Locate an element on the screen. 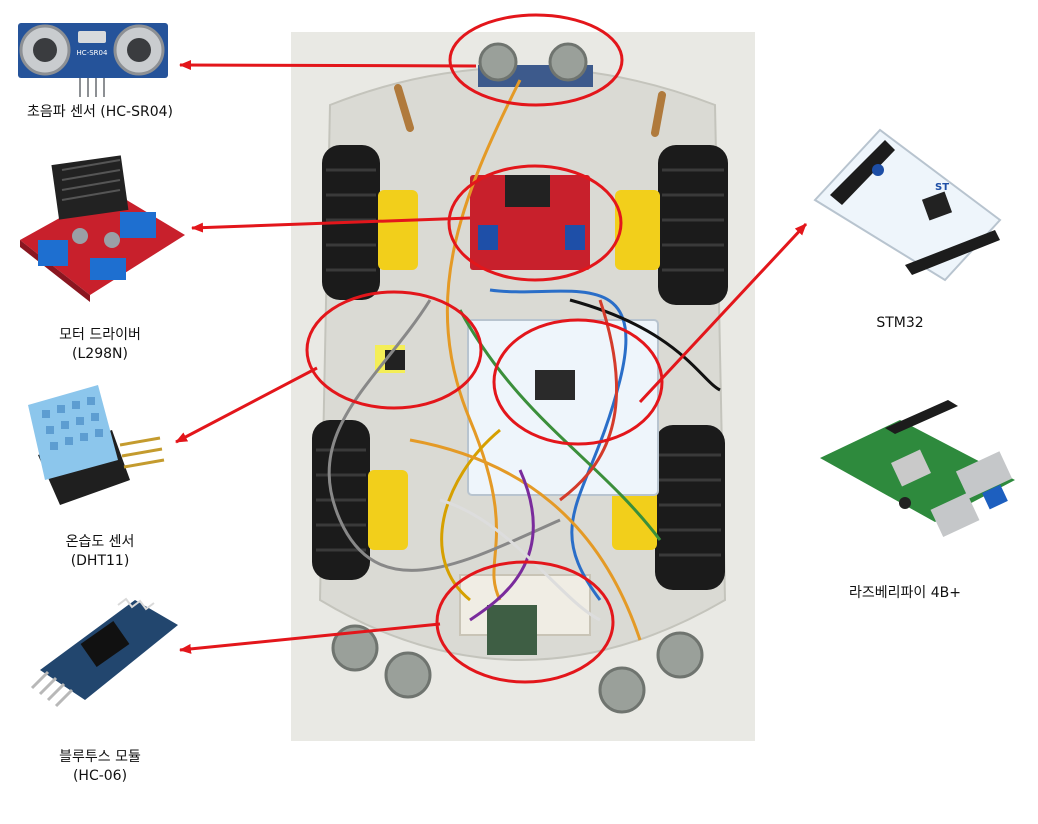  label-motor-driver: 모터 드라이버 (L298N) is located at coordinates (100, 345).